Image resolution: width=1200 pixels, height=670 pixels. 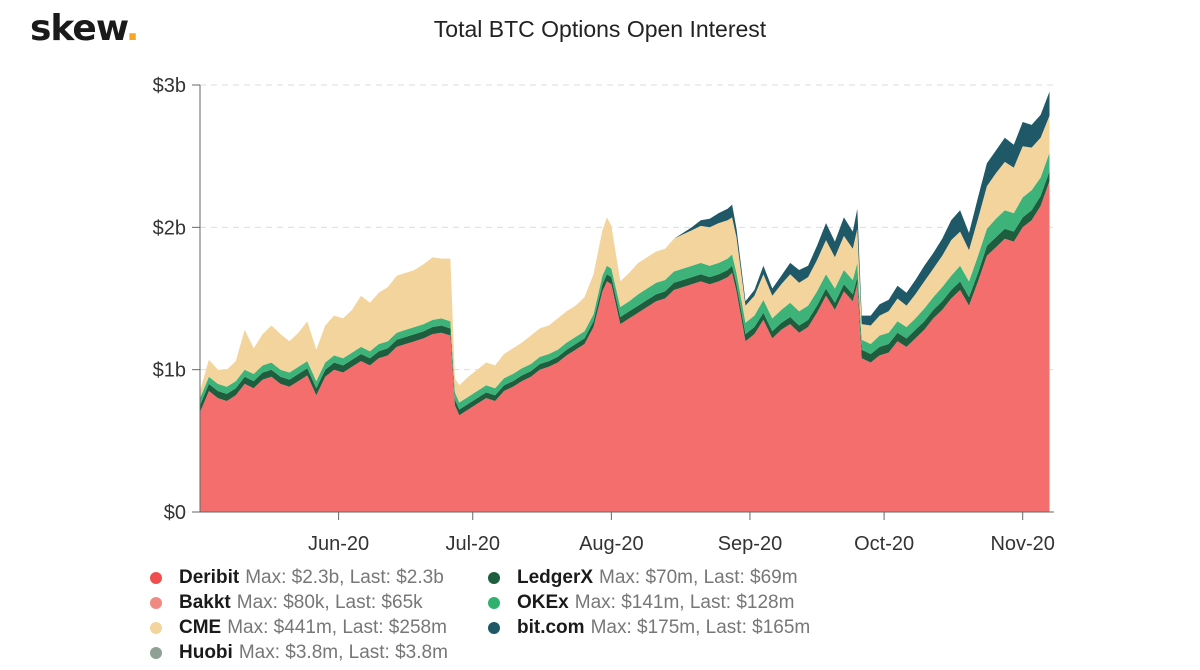 What do you see at coordinates (555, 577) in the screenshot?
I see `legend-series-name: LedgerX` at bounding box center [555, 577].